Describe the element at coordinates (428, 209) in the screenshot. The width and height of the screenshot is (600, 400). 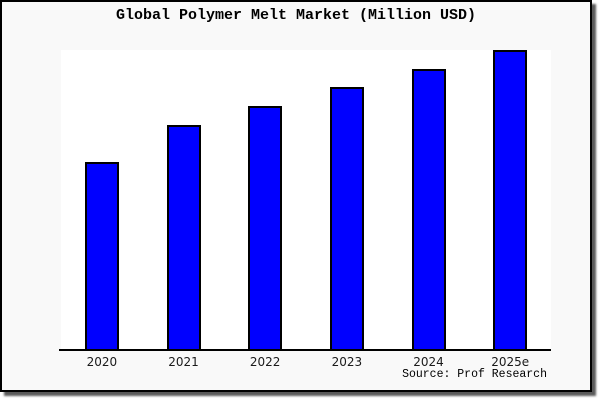
I see `bar-2024` at that location.